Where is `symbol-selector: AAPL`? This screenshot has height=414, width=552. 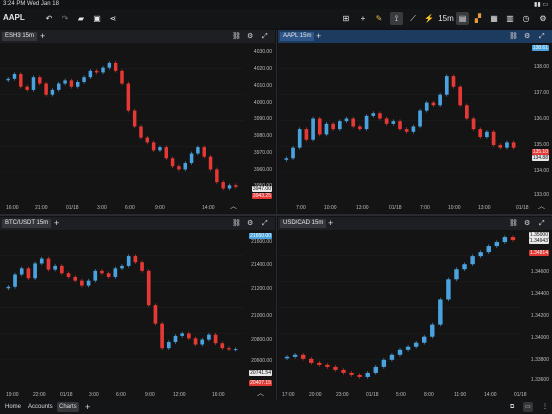 symbol-selector: AAPL is located at coordinates (14, 17).